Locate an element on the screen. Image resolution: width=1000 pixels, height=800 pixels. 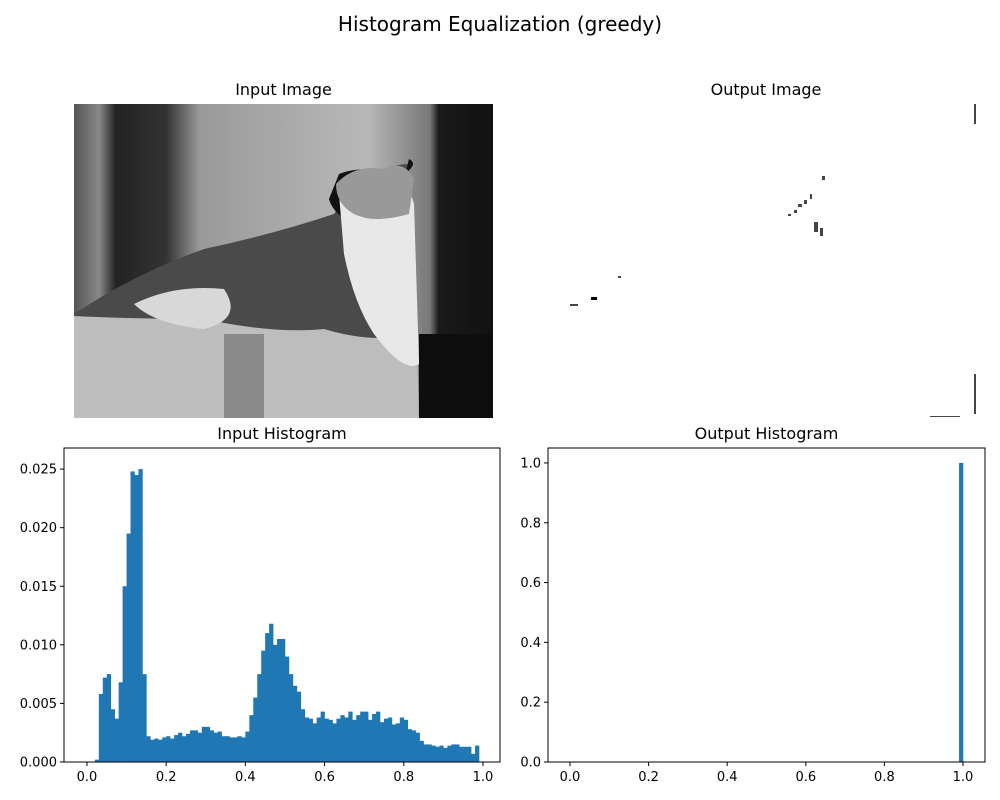
x-tick-label: 1.0 is located at coordinates (963, 777).